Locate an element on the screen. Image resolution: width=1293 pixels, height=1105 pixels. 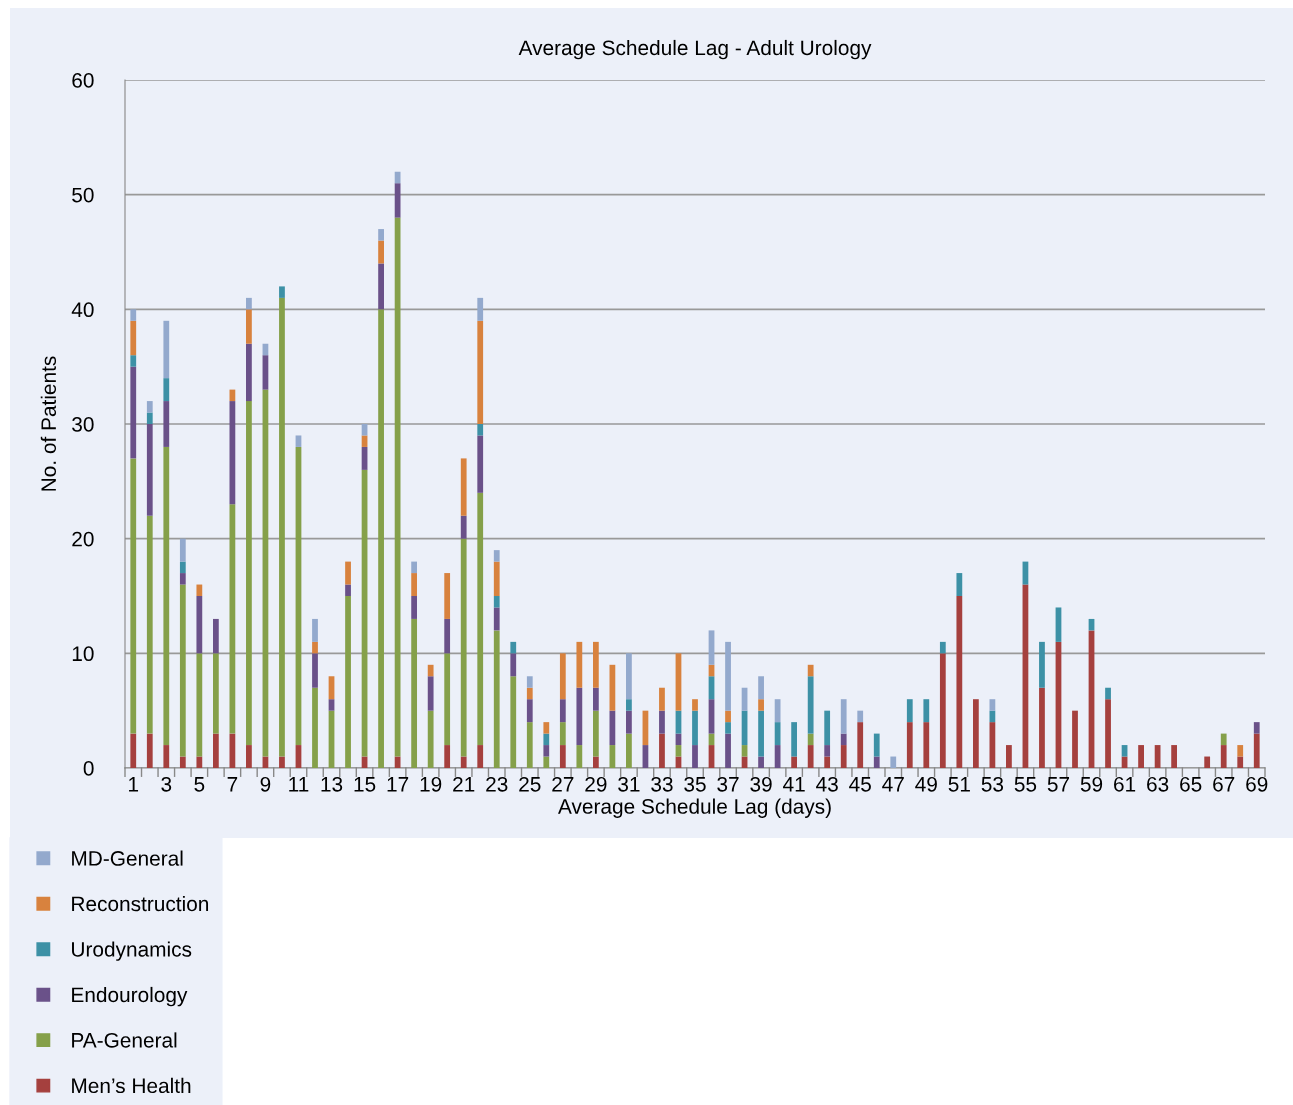
x-tick-label: 45 is located at coordinates (860, 784).